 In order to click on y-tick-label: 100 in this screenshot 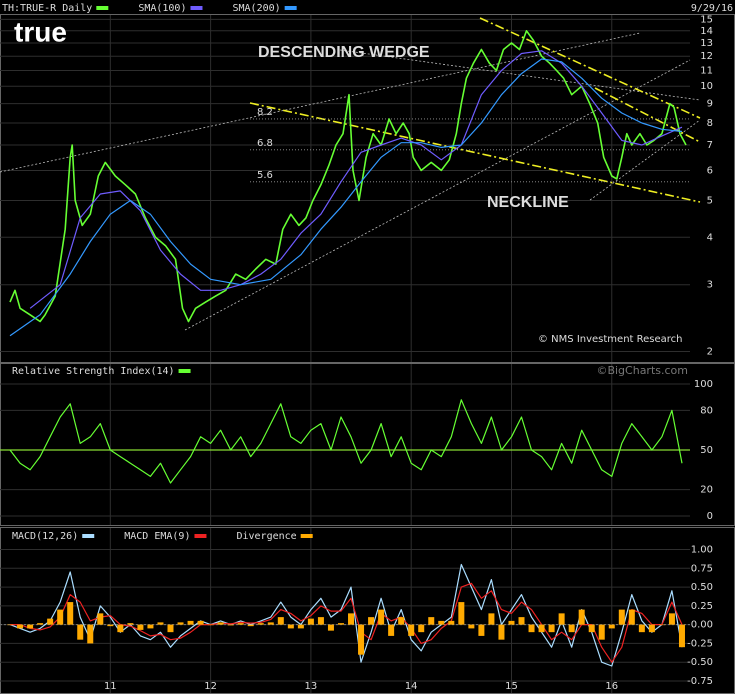, I will do `click(703, 384)`.